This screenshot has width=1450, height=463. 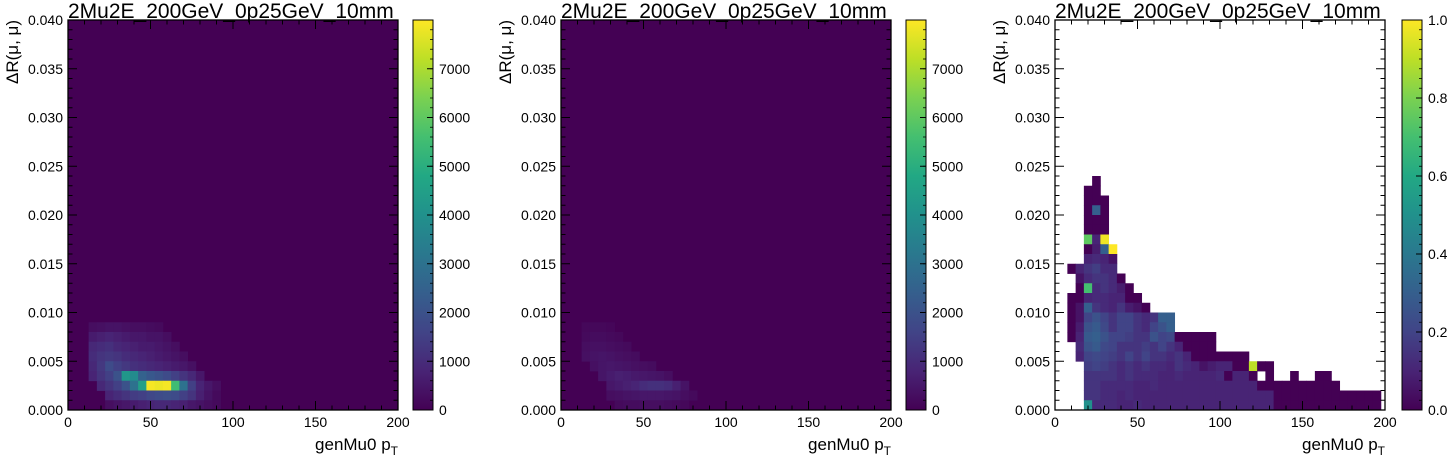 What do you see at coordinates (1438, 254) in the screenshot?
I see `colorbar-tick-label: 0.4` at bounding box center [1438, 254].